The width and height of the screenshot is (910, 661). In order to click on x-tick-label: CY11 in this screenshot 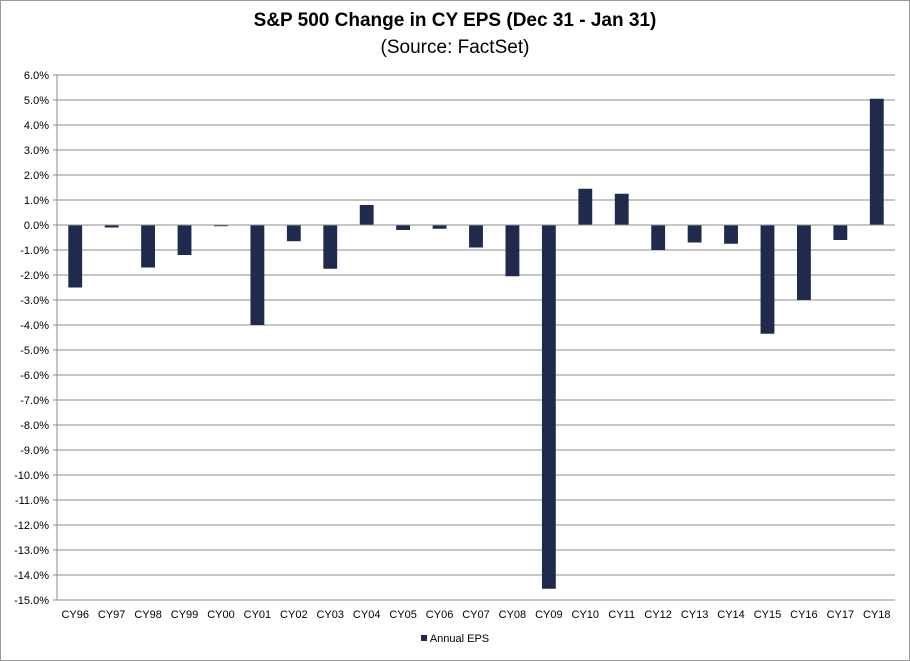, I will do `click(621, 615)`.